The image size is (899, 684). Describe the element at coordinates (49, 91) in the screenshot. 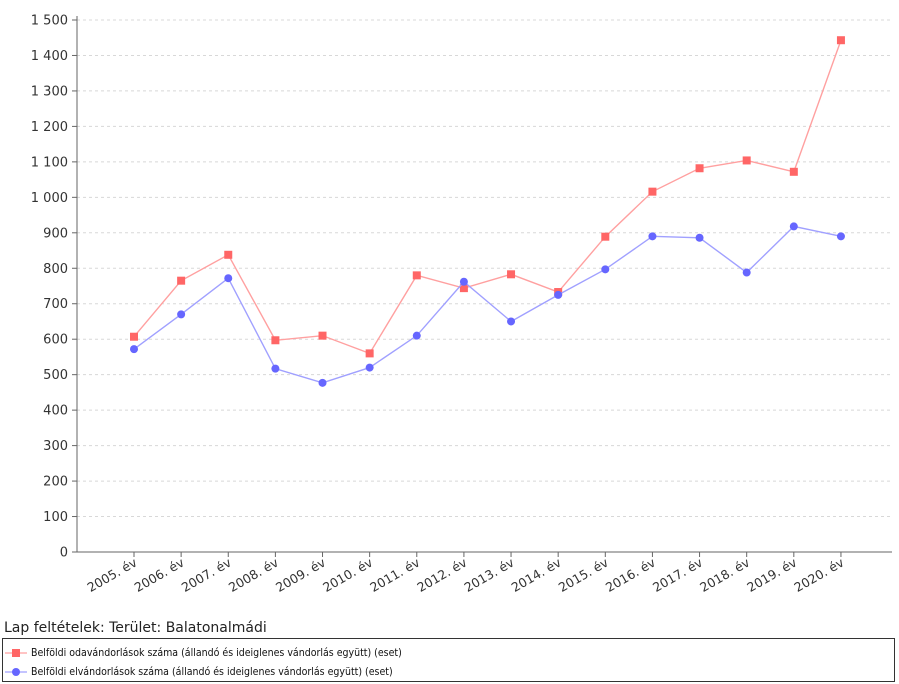

I see `y-tick-label: 1 300` at that location.